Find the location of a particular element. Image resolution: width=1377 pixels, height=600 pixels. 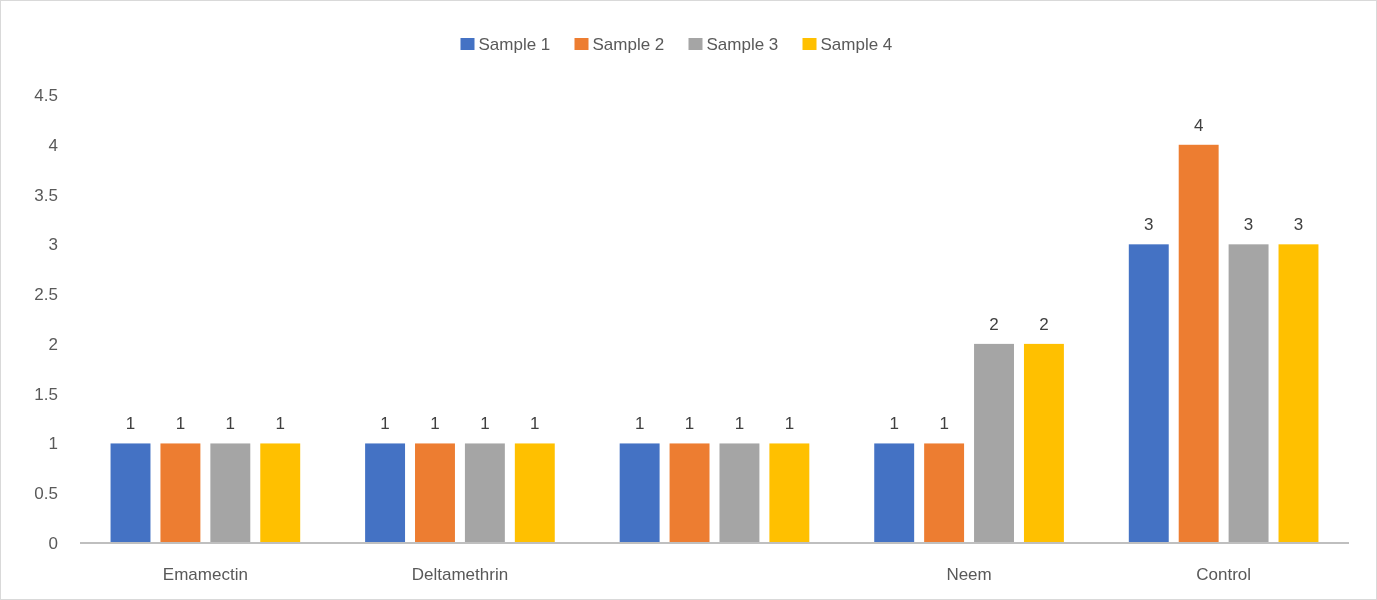

y-tick-label: 2 is located at coordinates (53, 344).